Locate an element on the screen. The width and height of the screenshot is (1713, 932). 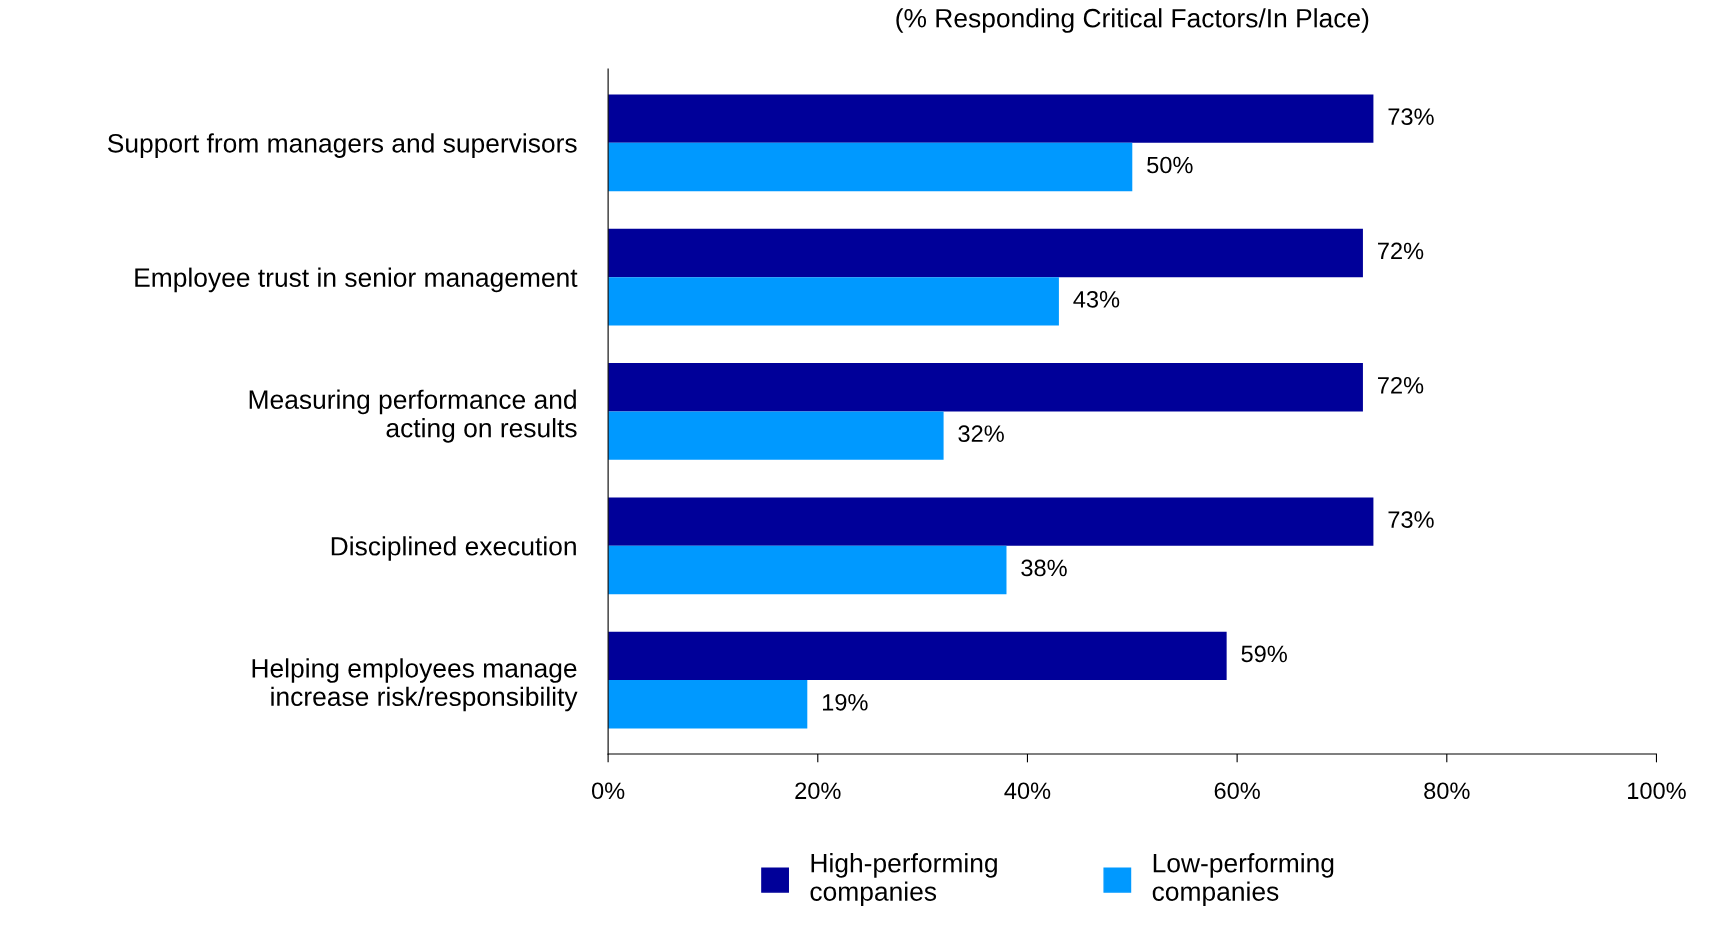
y-tick-label: Helping employees manage increase risk/responsibility is located at coordinates (415, 685).